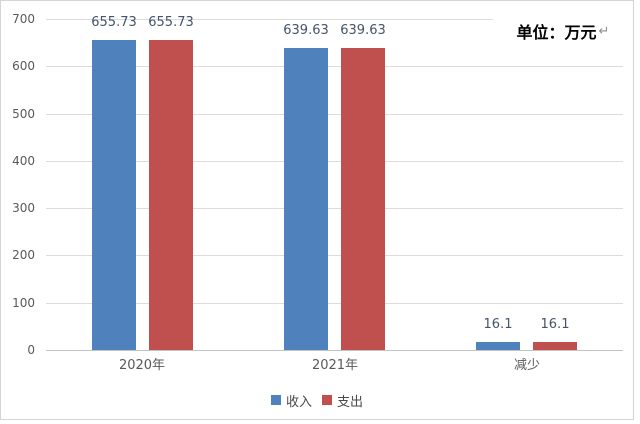  Describe the element at coordinates (114, 195) in the screenshot. I see `bar-收入-2020年` at that location.